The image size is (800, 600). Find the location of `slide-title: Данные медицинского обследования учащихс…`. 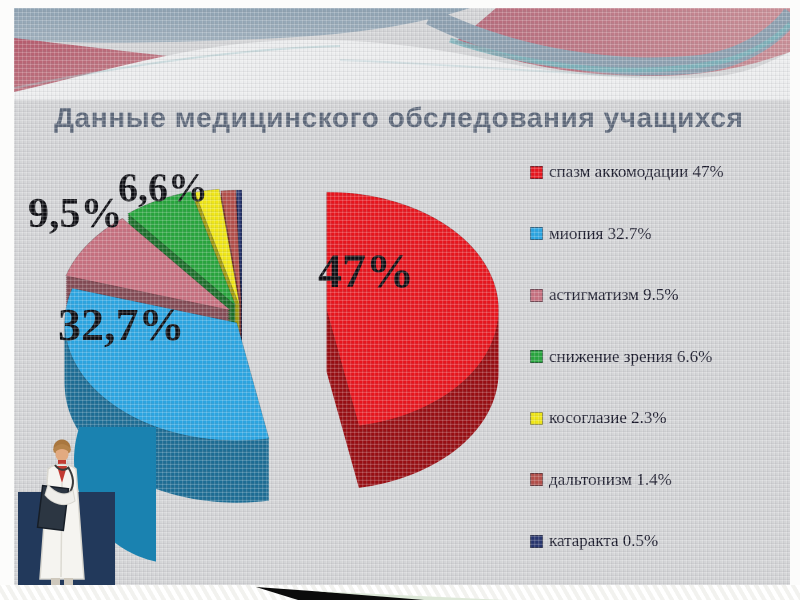

slide-title: Данные медицинского обследования учащихс… is located at coordinates (399, 117).